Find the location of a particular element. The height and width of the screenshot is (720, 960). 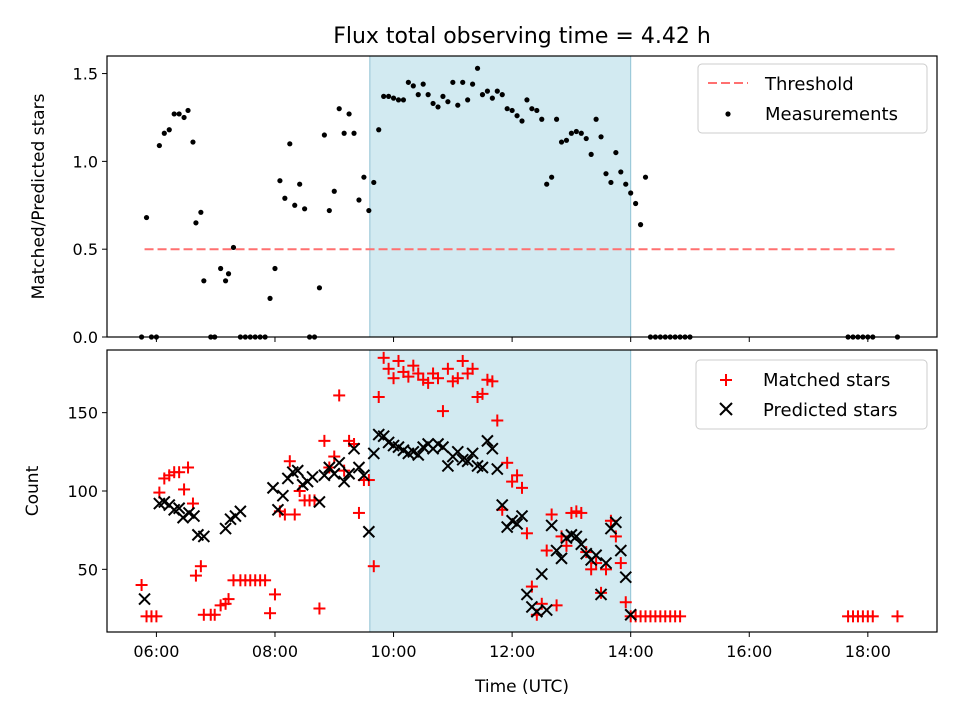

legend-measurements-swatch is located at coordinates (728, 114).